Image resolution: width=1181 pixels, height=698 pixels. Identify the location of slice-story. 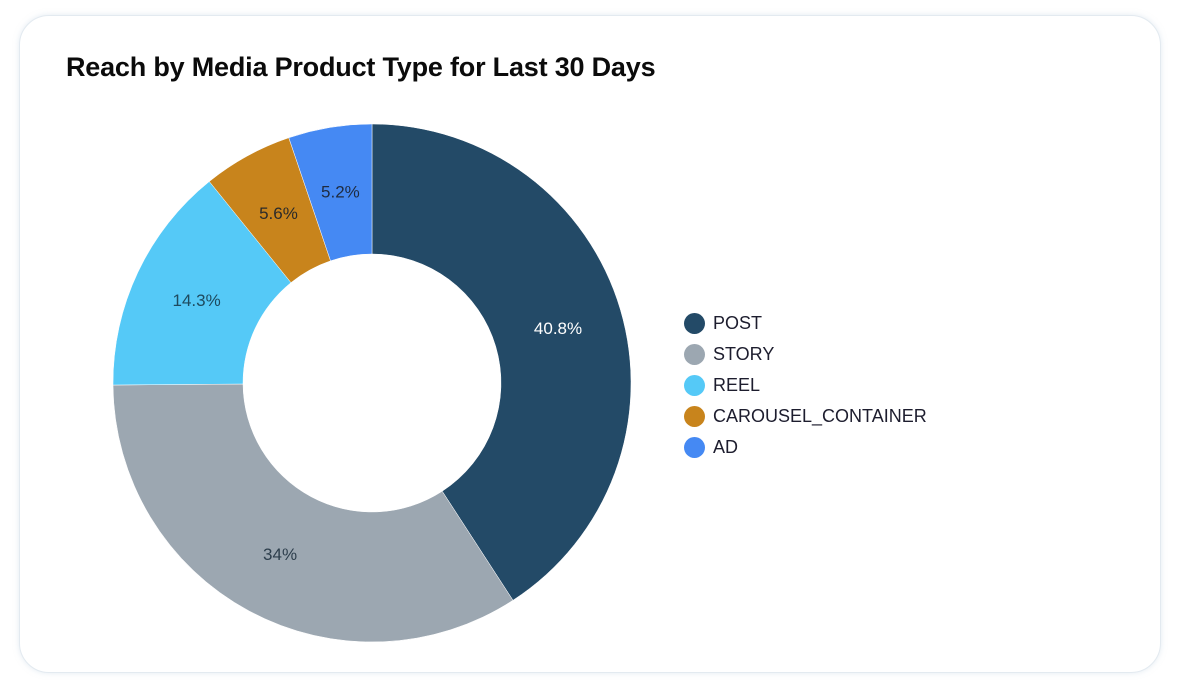
(313, 513).